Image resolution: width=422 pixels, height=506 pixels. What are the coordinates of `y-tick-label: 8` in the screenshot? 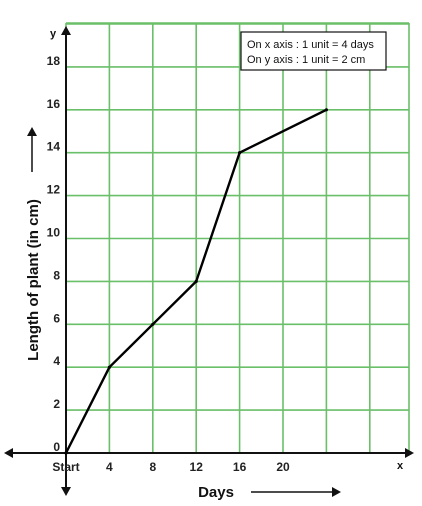 It's located at (56, 275).